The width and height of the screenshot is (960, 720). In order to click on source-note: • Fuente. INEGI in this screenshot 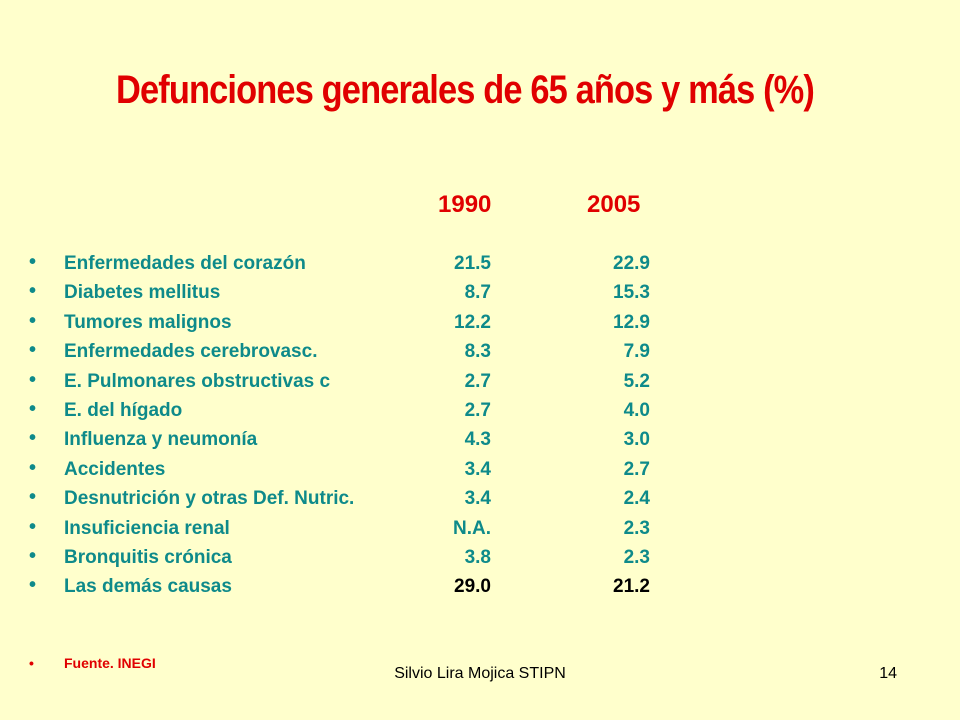, I will do `click(92, 663)`.